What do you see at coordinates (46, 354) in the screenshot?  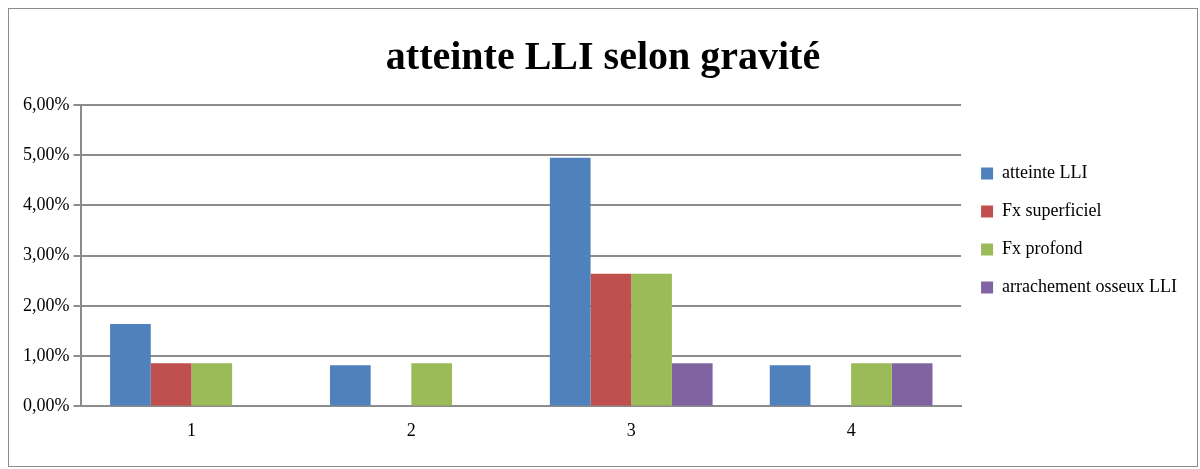 I see `y-tick-label: 1,00%` at bounding box center [46, 354].